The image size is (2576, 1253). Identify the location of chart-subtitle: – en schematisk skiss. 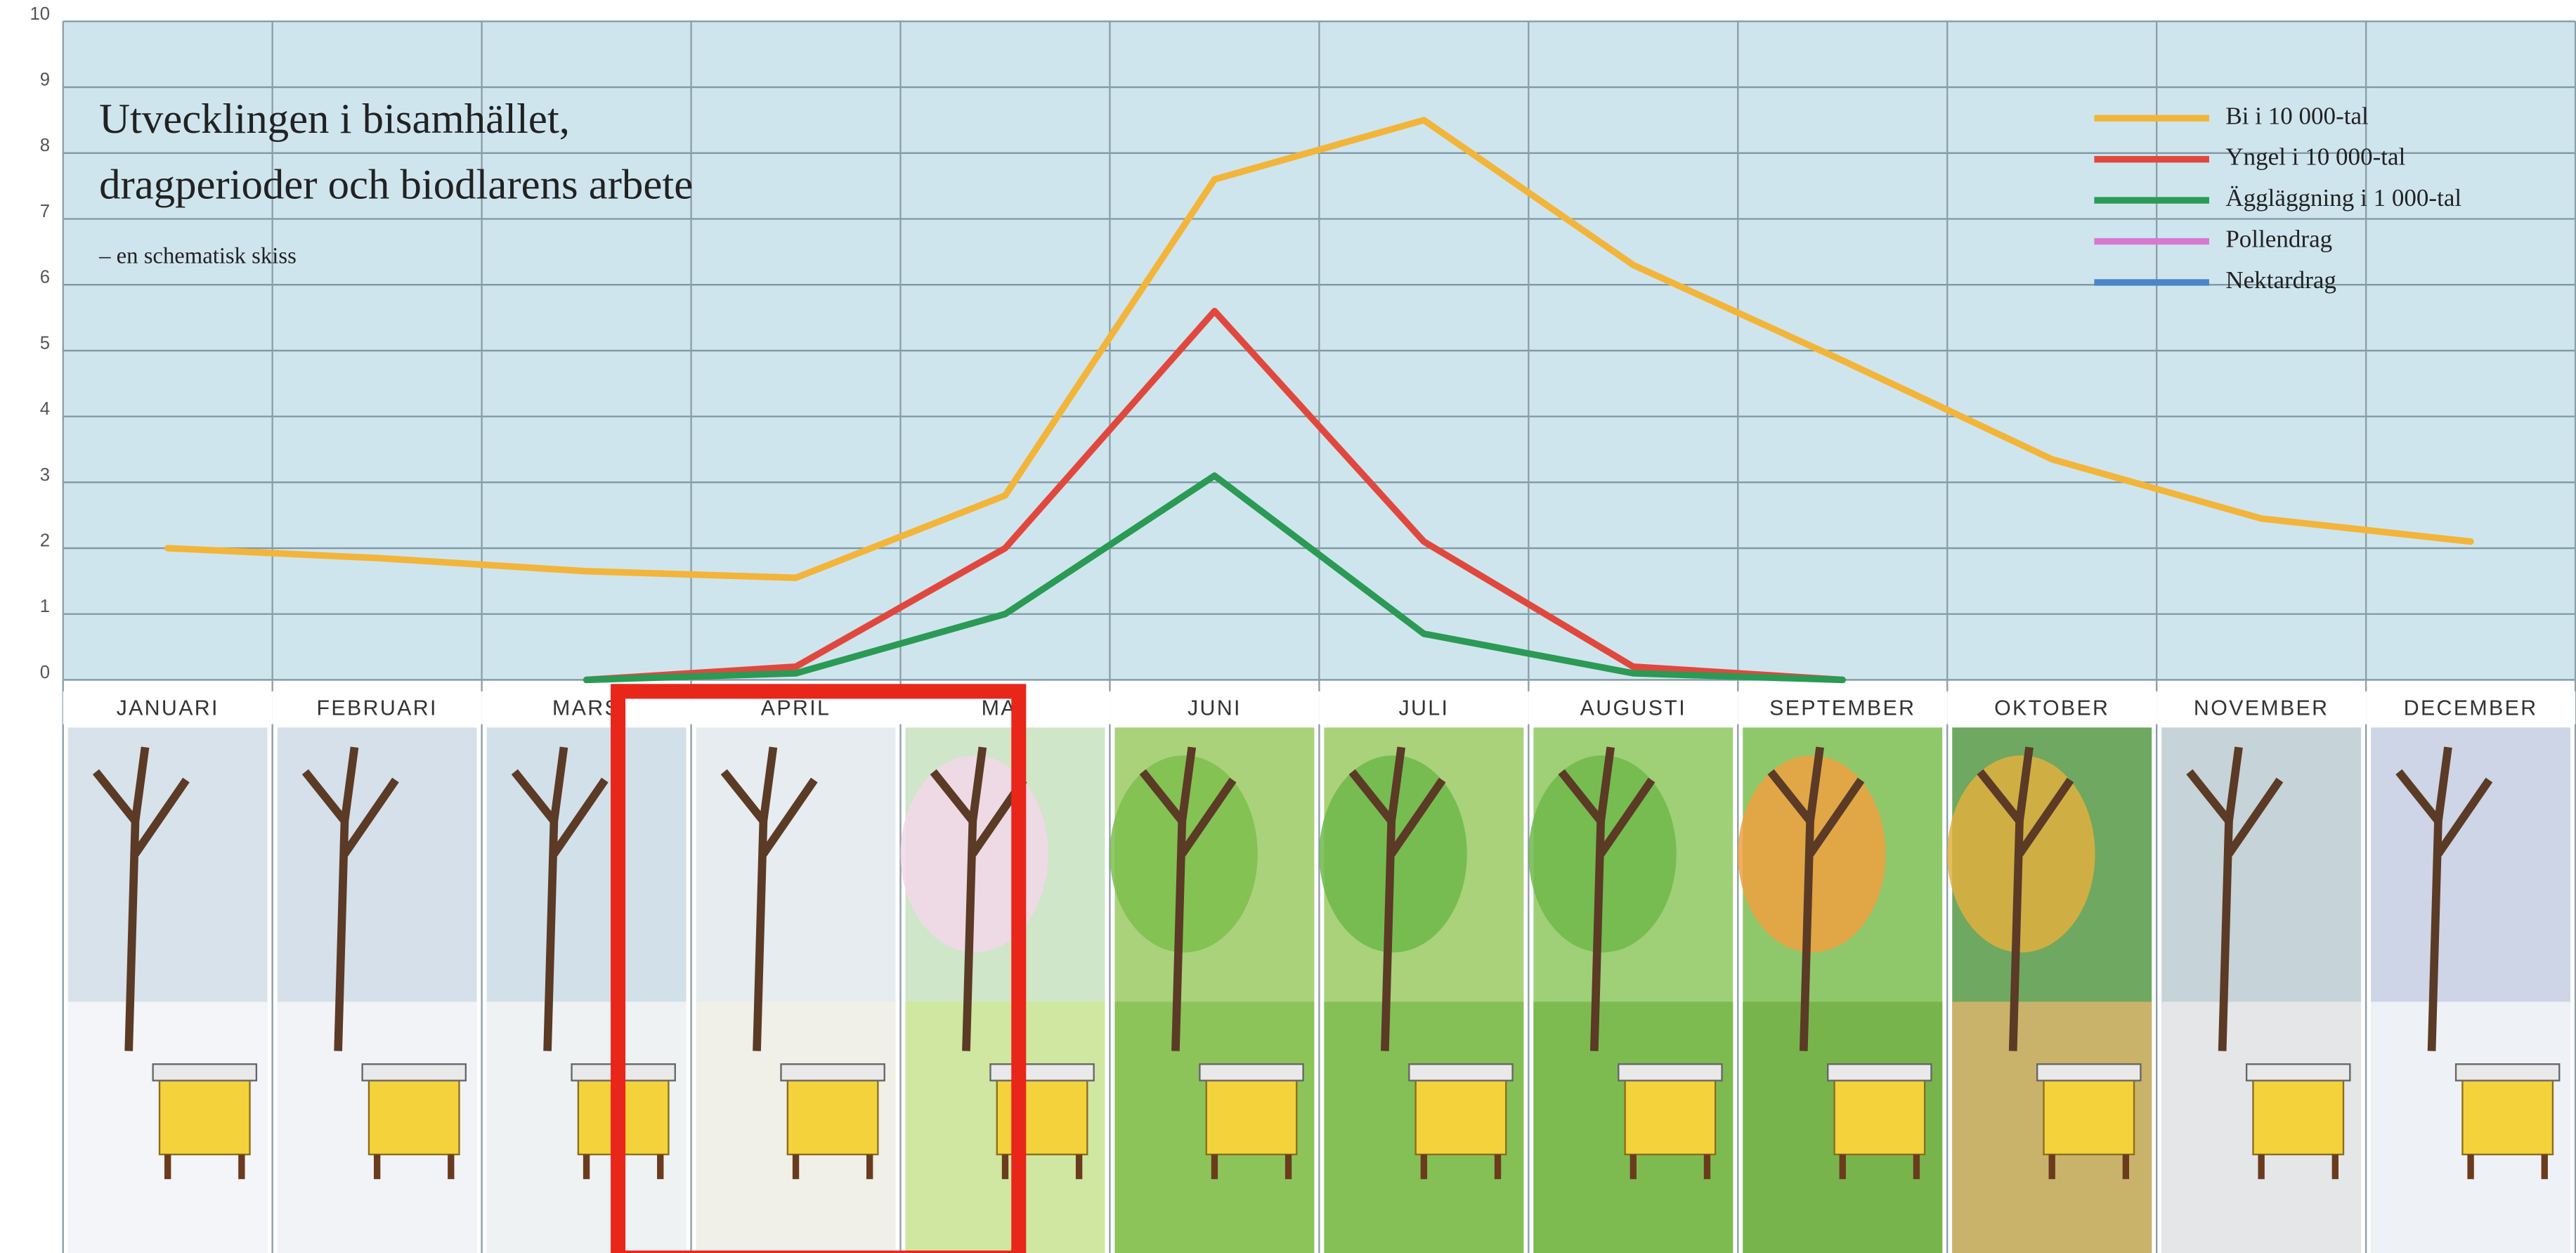
(197, 255).